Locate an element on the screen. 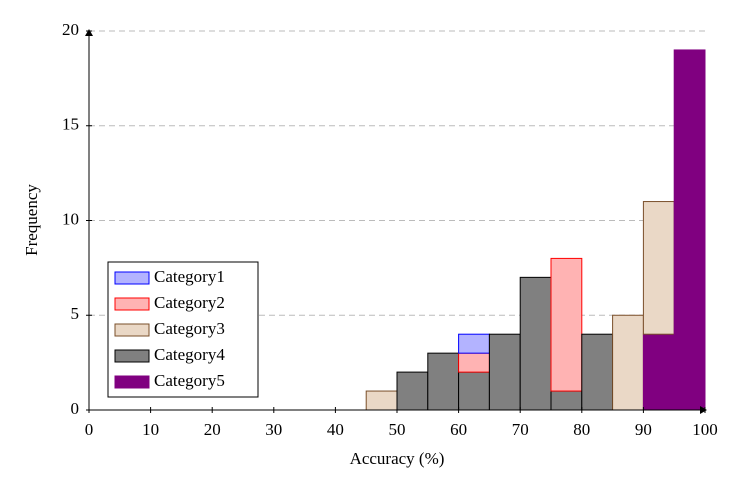  y-tick-label: 0 is located at coordinates (75, 408).